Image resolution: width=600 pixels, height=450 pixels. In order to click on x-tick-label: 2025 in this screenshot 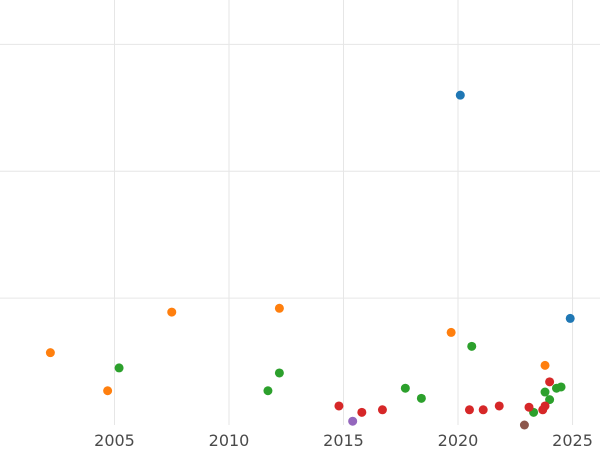, I will do `click(572, 440)`.